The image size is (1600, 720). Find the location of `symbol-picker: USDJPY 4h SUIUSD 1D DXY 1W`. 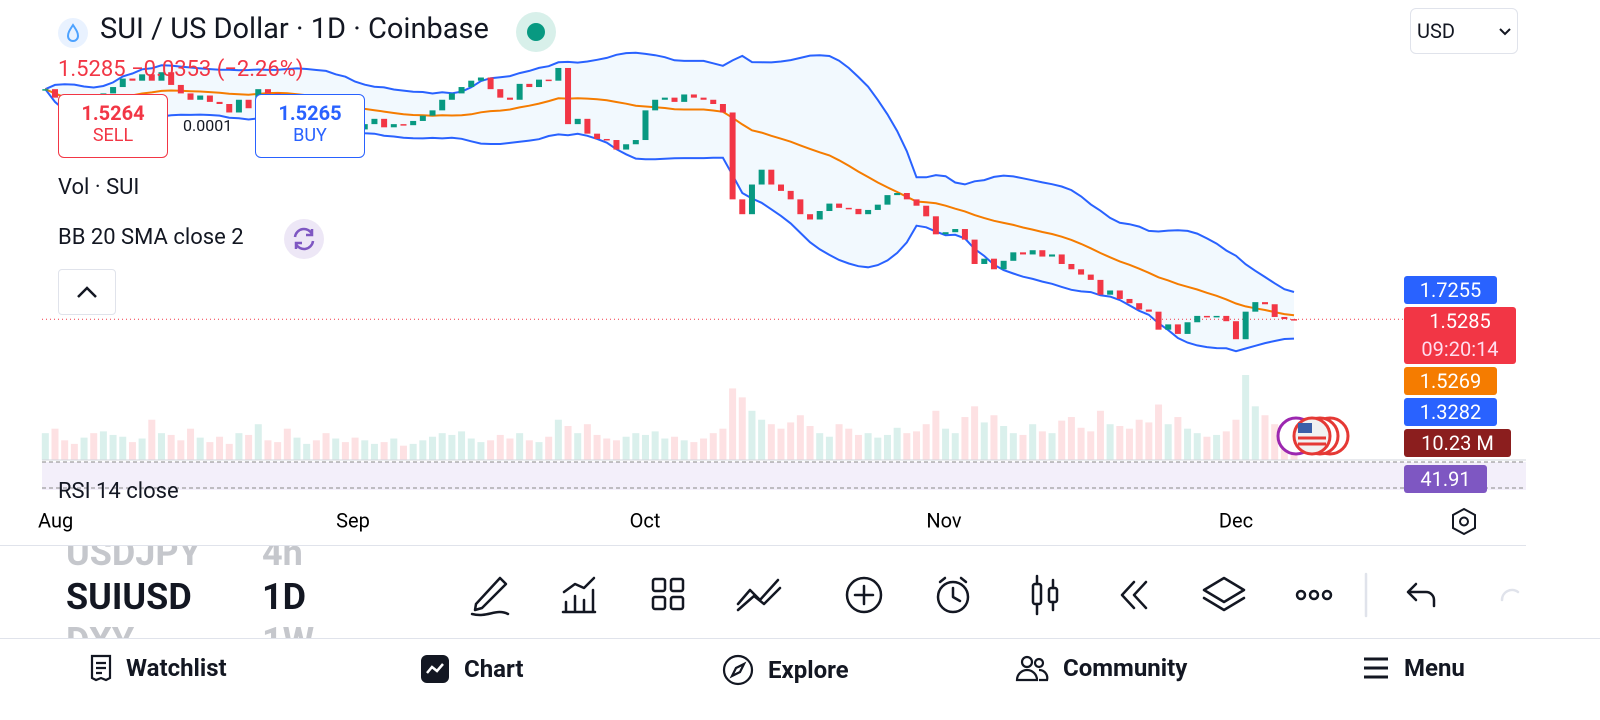

symbol-picker: USDJPY 4h SUIUSD 1D DXY 1W is located at coordinates (200, 592).